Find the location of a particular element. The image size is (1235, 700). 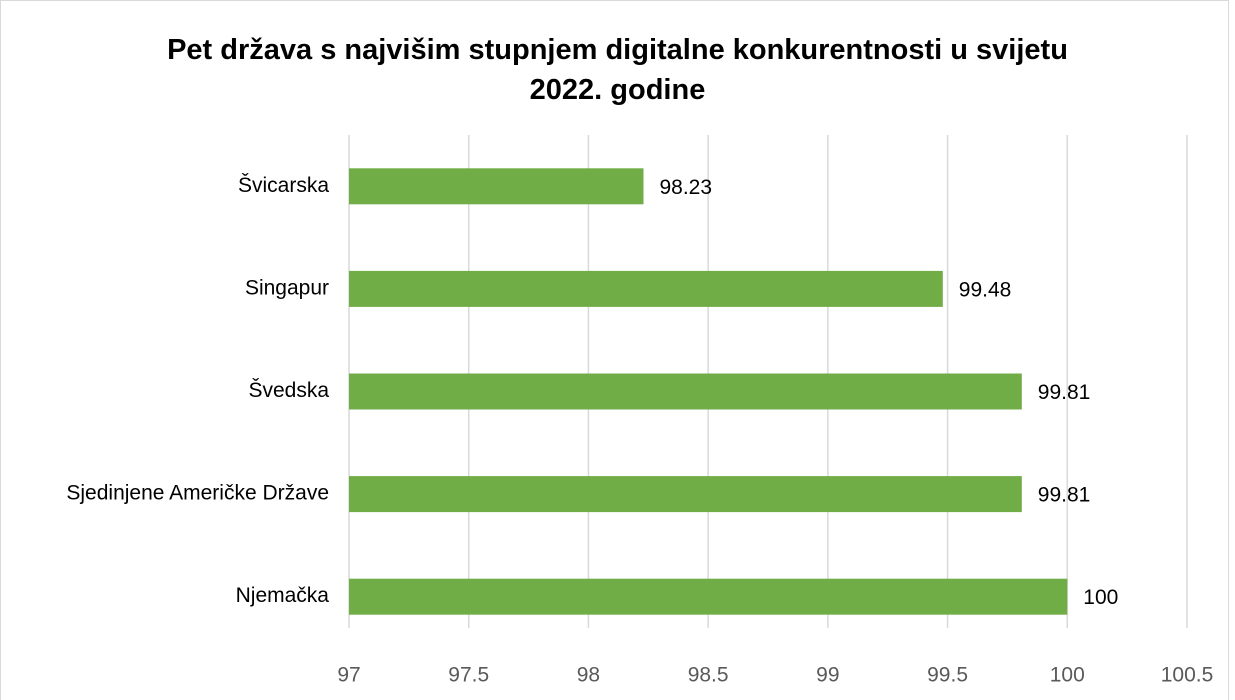

data-label: 100 is located at coordinates (1100, 597).